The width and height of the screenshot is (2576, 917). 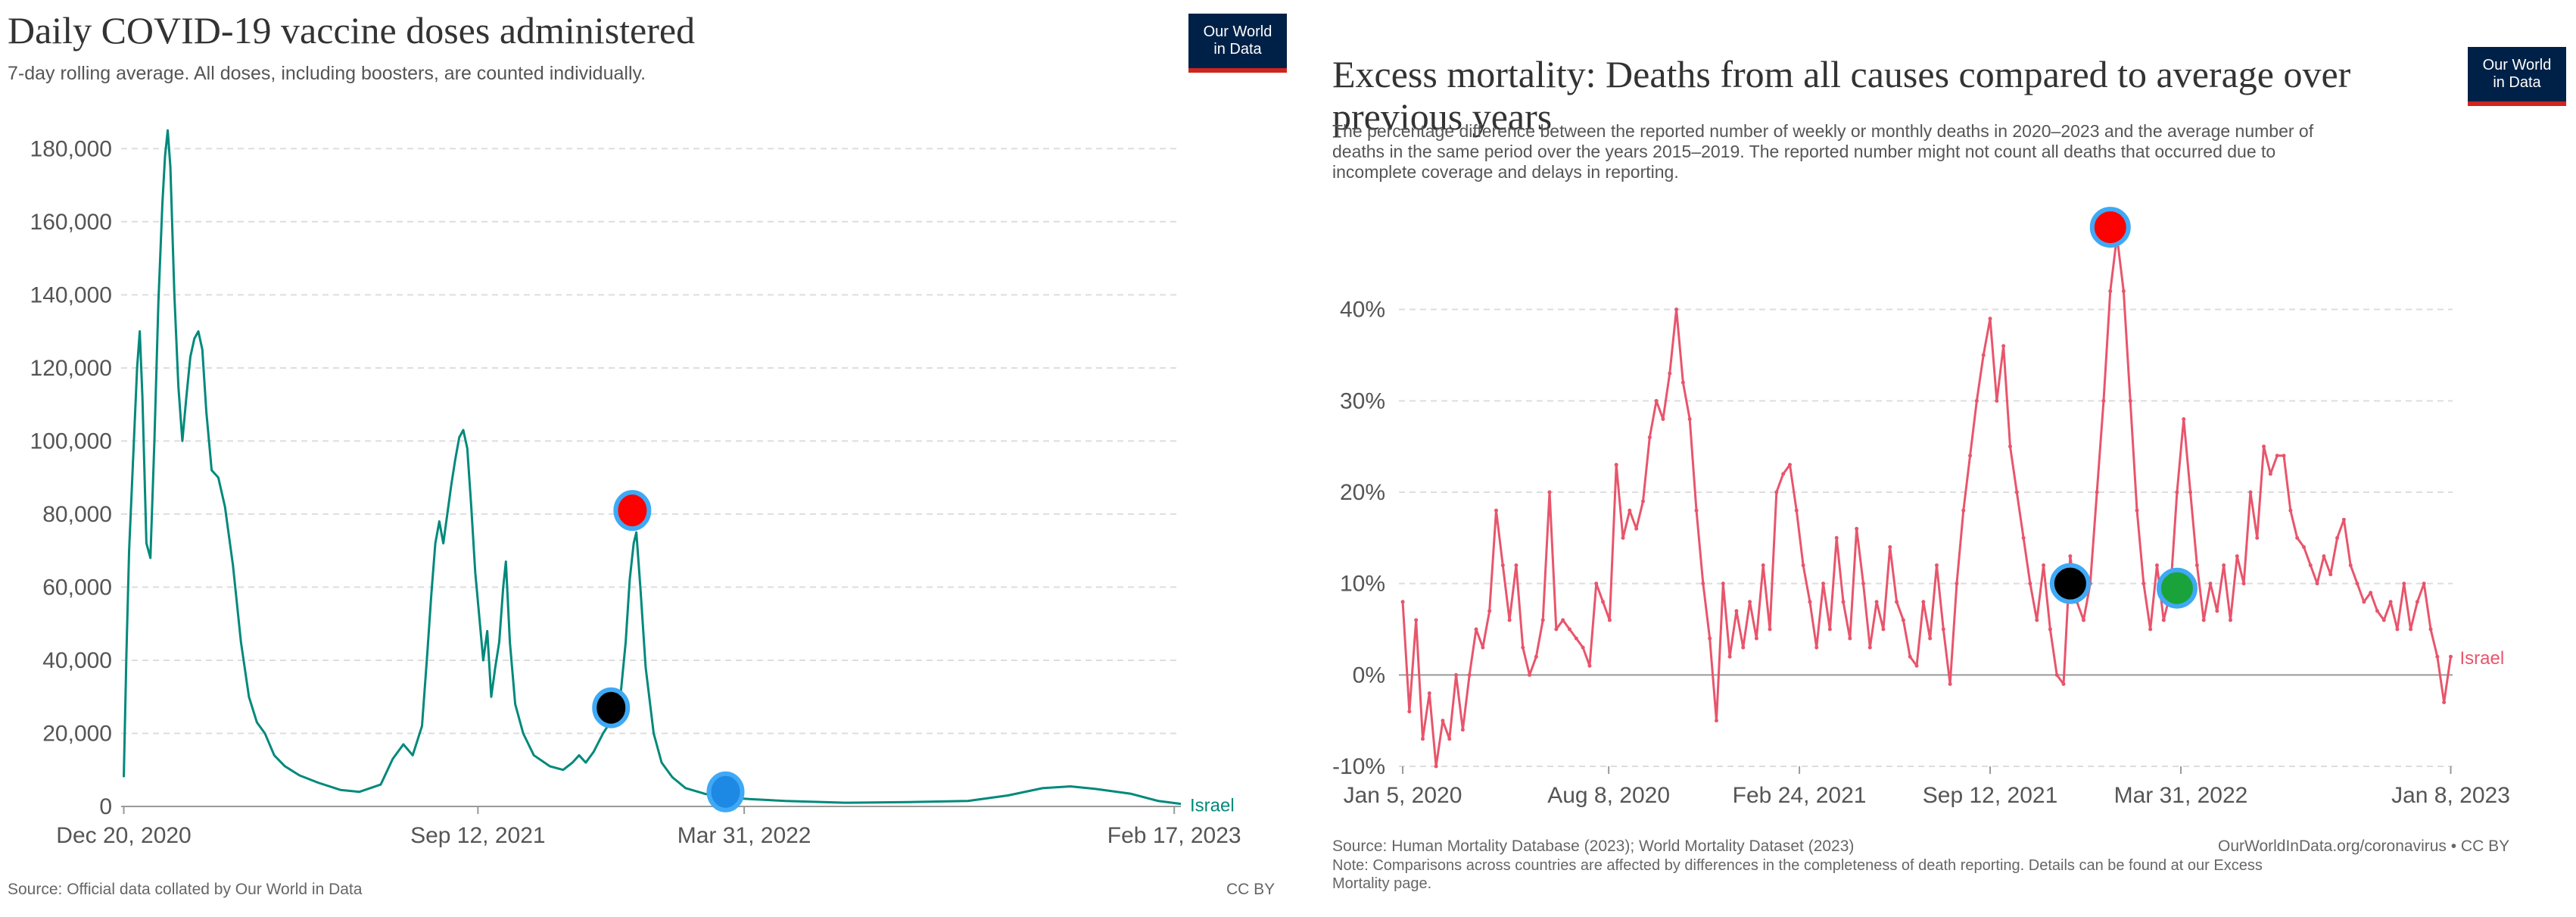 I want to click on chart-license: OurWorldInData.org/coronavirus • CC BY, so click(x=2364, y=846).